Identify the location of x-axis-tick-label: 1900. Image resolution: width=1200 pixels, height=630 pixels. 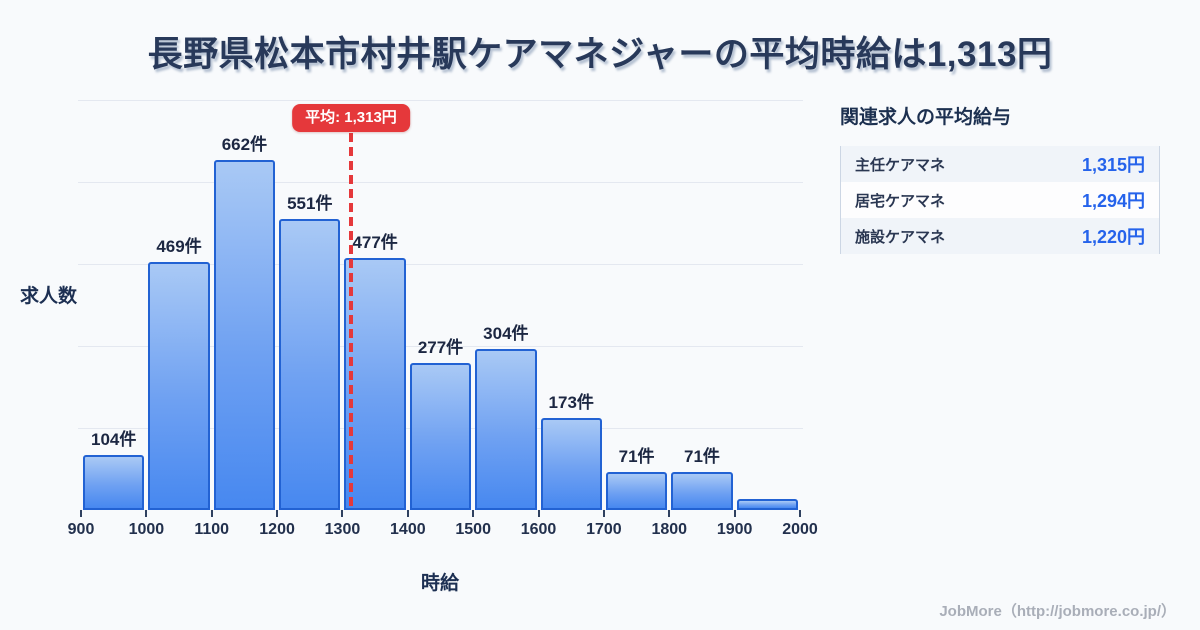
(734, 529).